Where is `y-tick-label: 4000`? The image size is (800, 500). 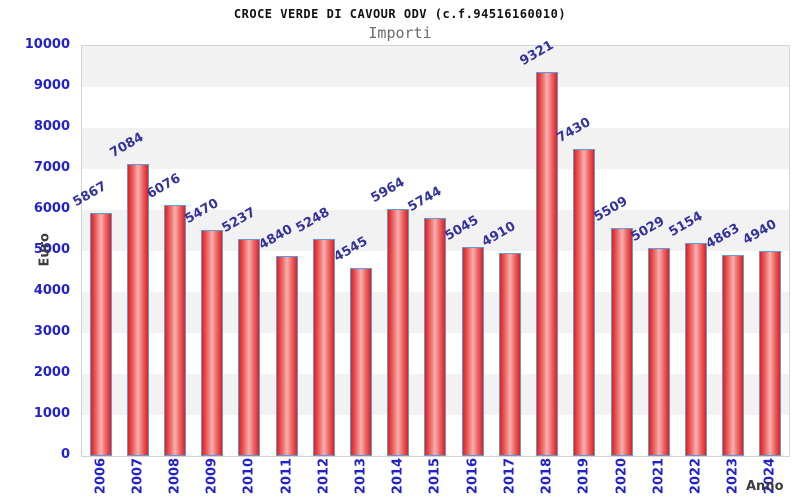
y-tick-label: 4000 is located at coordinates (51, 290).